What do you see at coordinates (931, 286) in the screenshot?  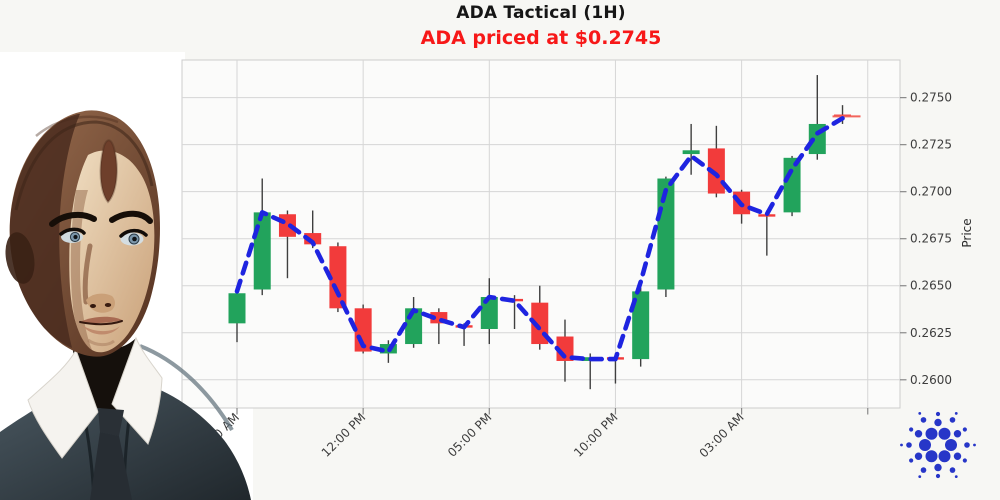 I see `y-tick-label: 0.2650` at bounding box center [931, 286].